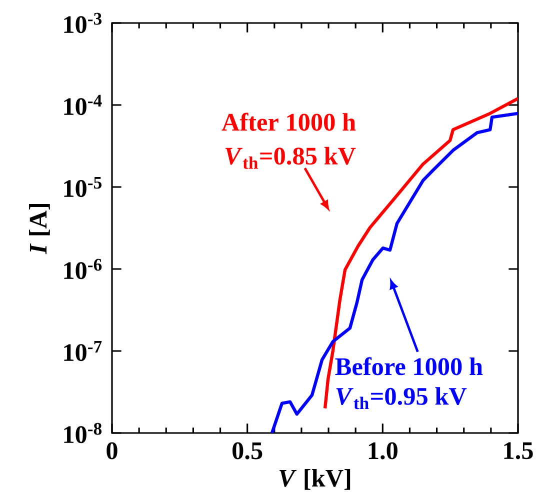 The width and height of the screenshot is (540, 499). I want to click on x-tick-label: 1.5, so click(518, 451).